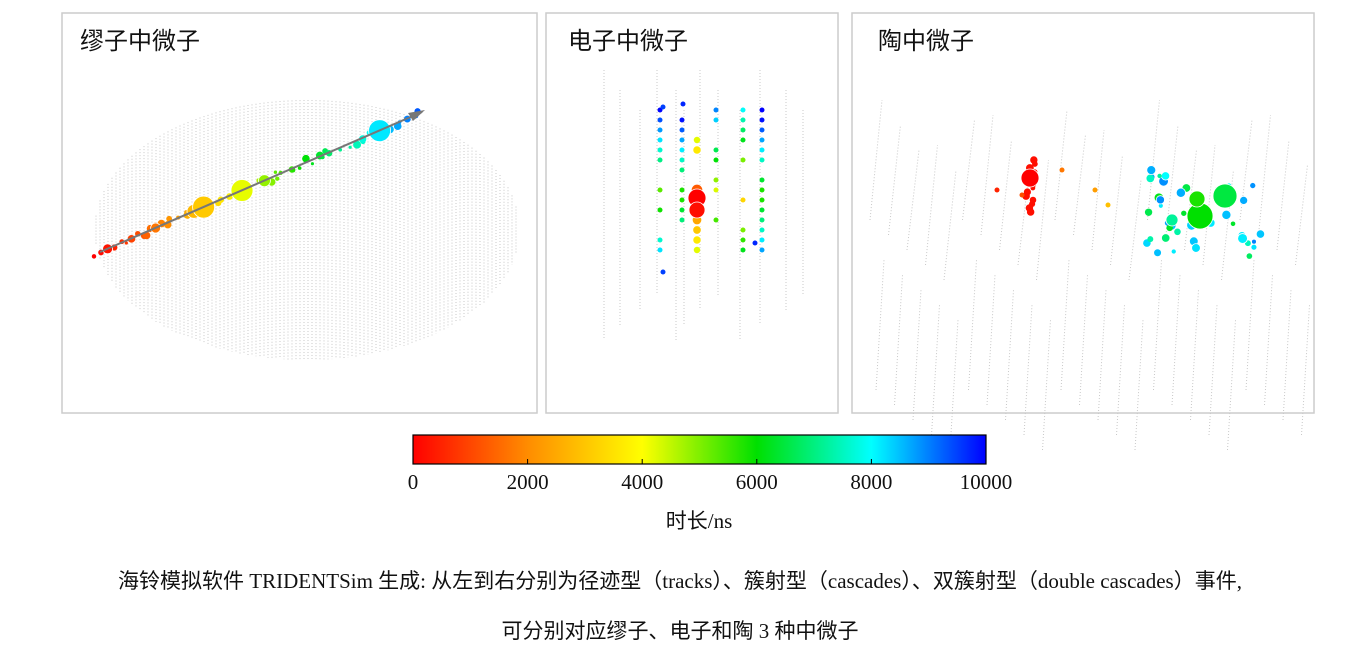  I want to click on panel-title: 缪子中微子, so click(140, 41).